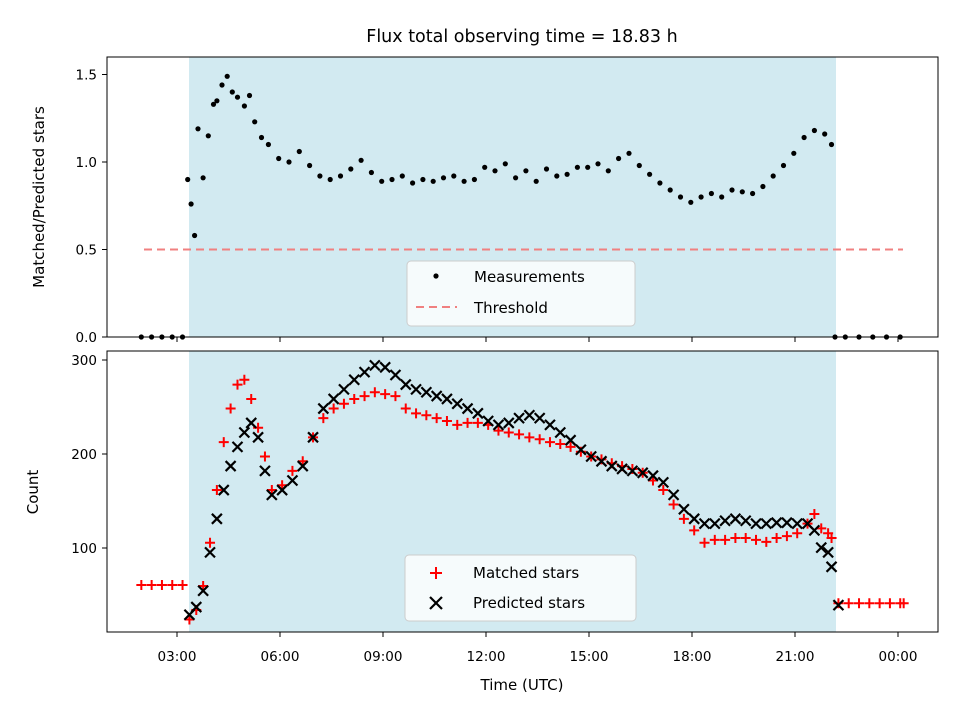 Image resolution: width=960 pixels, height=720 pixels. I want to click on count-ytick-label: 200, so click(84, 455).